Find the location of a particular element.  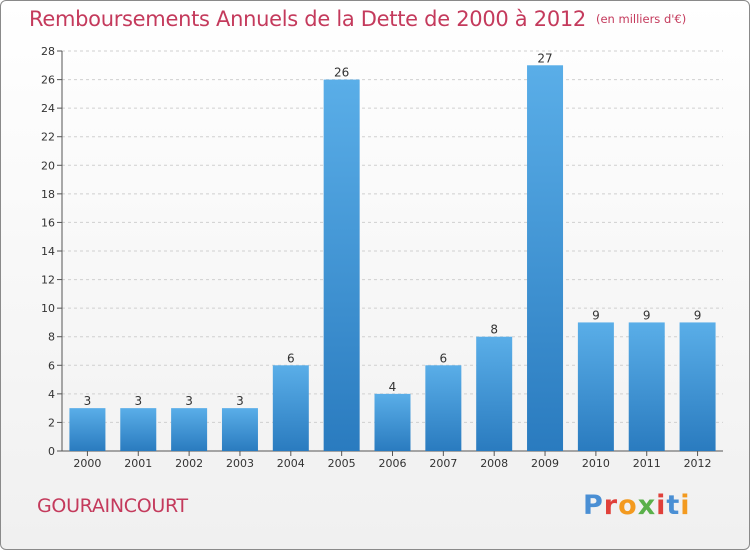

data-label-2010: 9 is located at coordinates (596, 315).